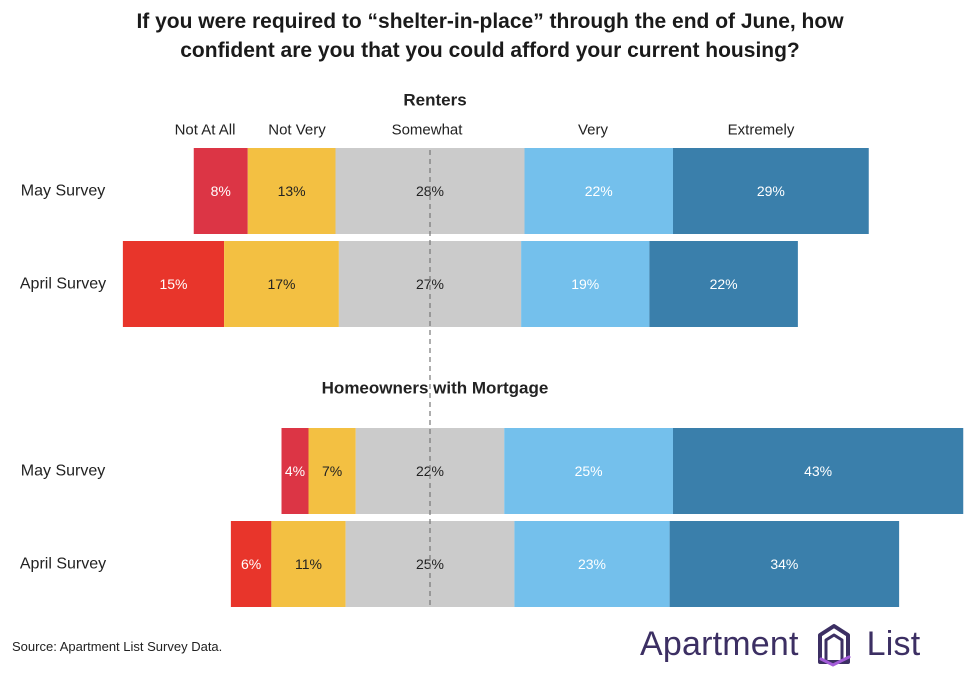 The image size is (980, 681). I want to click on value-label-renters-may-survey-not-at-all: 8%, so click(221, 191).